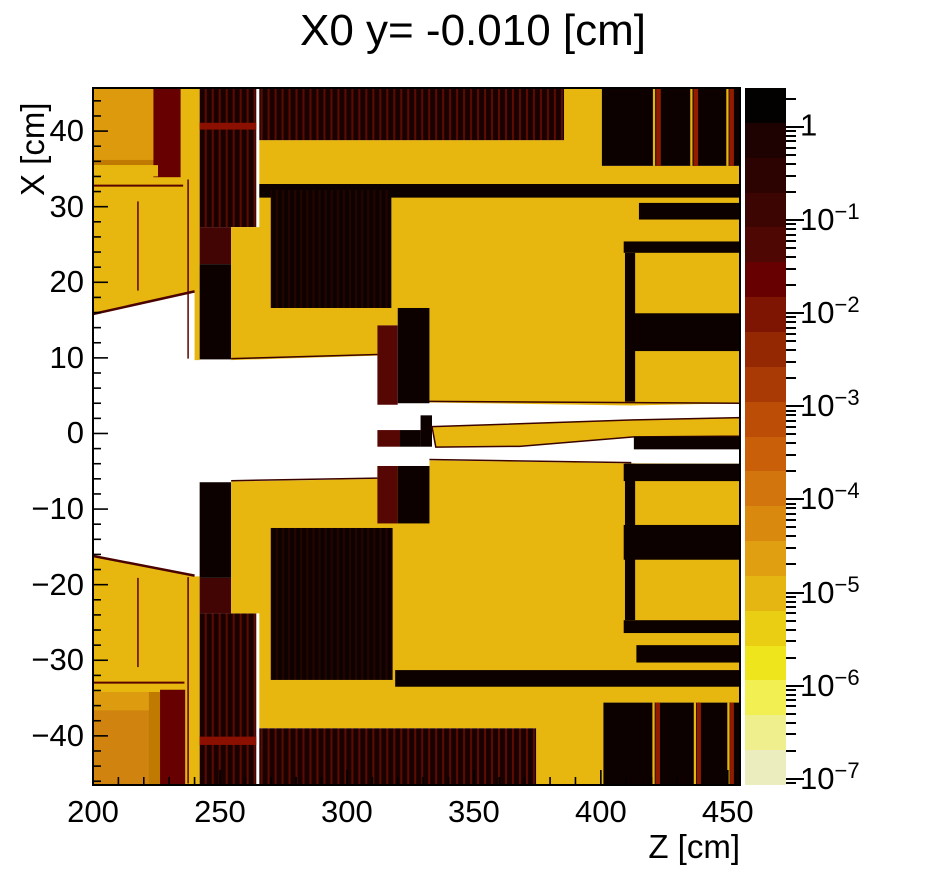 This screenshot has height=872, width=946. What do you see at coordinates (670, 127) in the screenshot?
I see `upper-right-black-block` at bounding box center [670, 127].